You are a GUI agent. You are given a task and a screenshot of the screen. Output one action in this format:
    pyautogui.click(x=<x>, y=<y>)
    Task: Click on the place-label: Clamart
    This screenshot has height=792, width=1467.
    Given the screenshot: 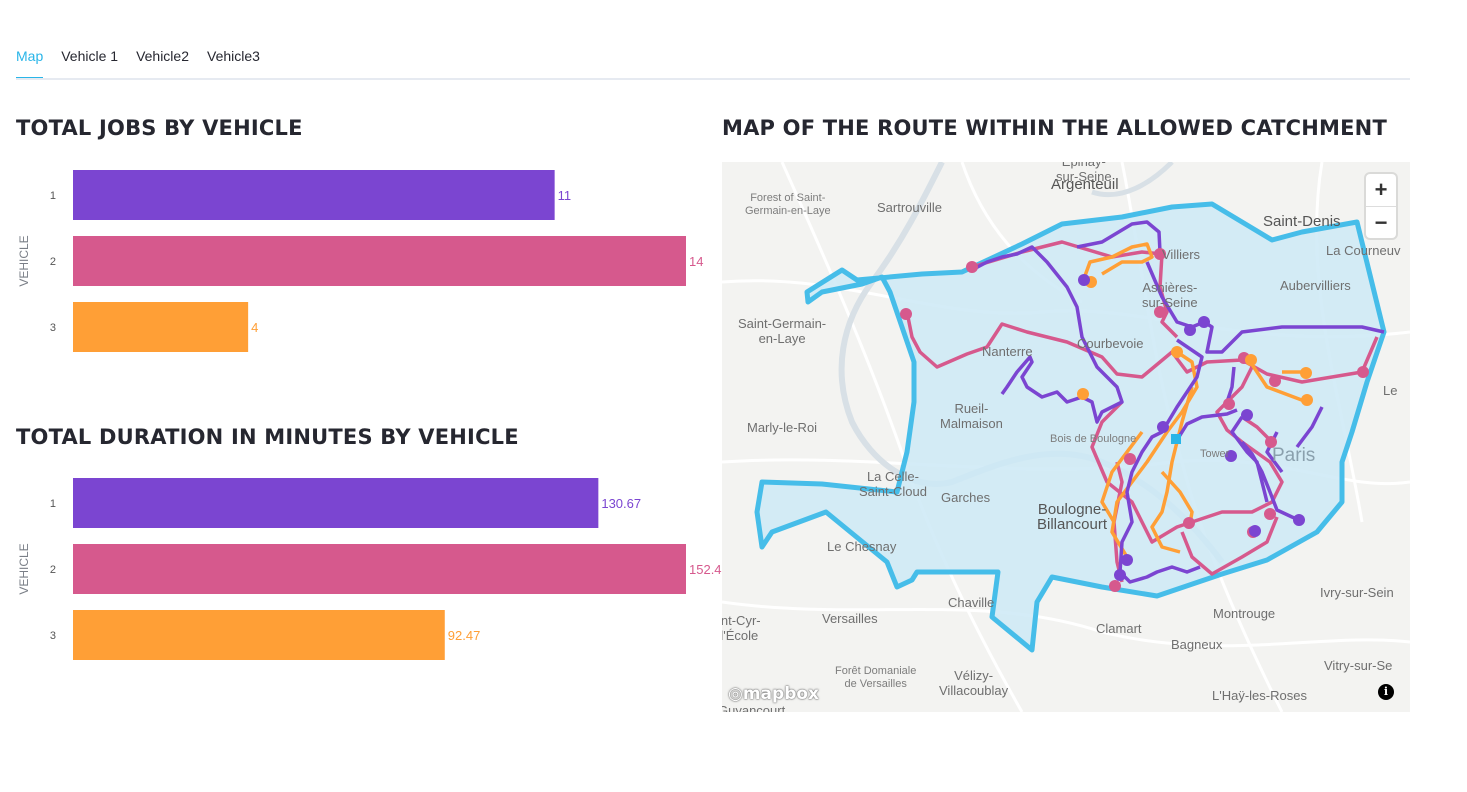 What is the action you would take?
    pyautogui.click(x=1119, y=628)
    